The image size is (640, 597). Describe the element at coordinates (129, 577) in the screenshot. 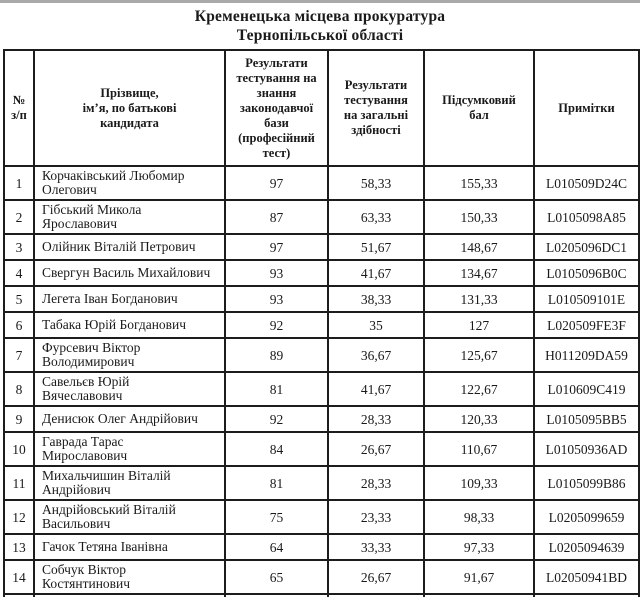

I see `candidate-name-cell: Собчук Віктор Костянтинович` at that location.